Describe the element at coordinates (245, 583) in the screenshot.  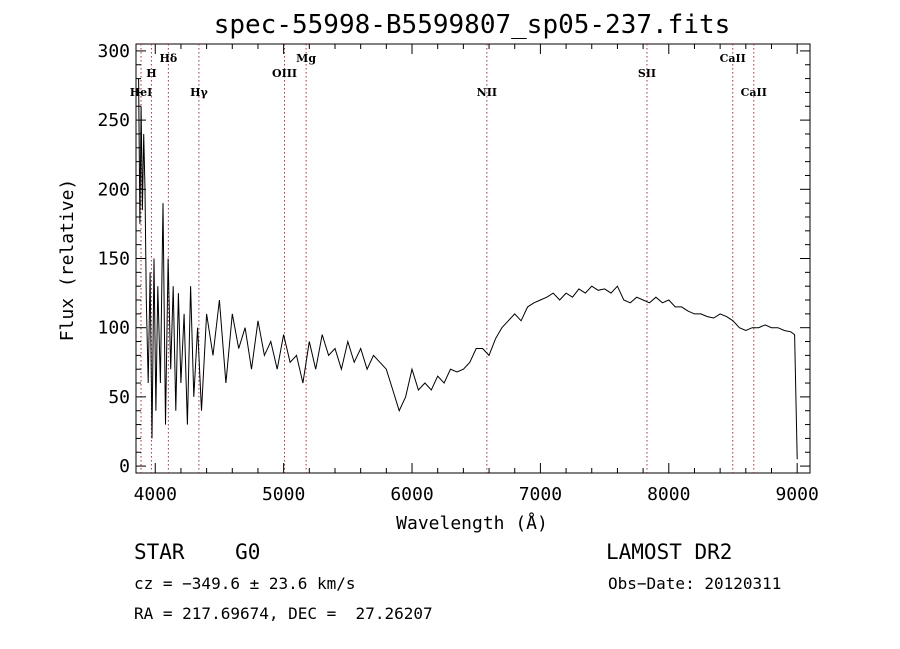
I see `redshift-velocity: cz = −349.6 ± 23.6 km/s` at that location.